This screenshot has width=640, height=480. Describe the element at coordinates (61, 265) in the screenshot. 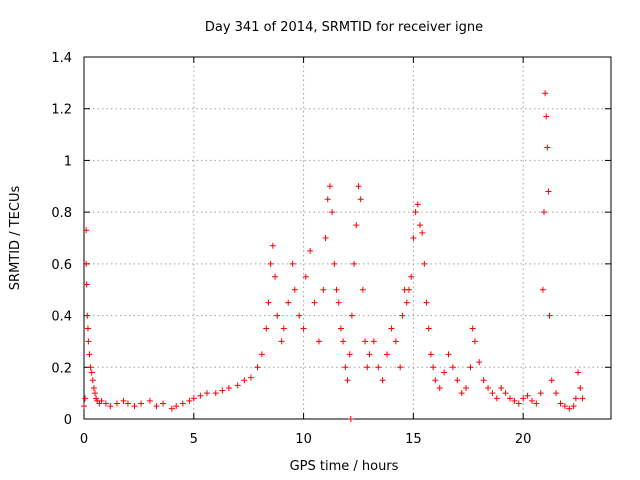

I see `y-tick-label: 0.6` at that location.